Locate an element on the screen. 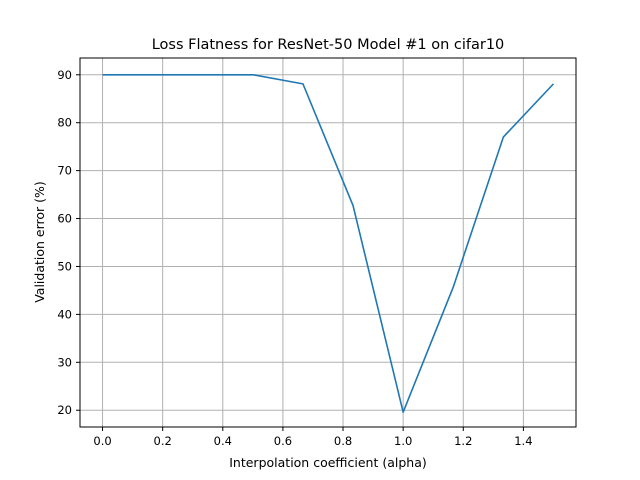 This screenshot has width=640, height=480. x-tick-label: 0.4 is located at coordinates (223, 441).